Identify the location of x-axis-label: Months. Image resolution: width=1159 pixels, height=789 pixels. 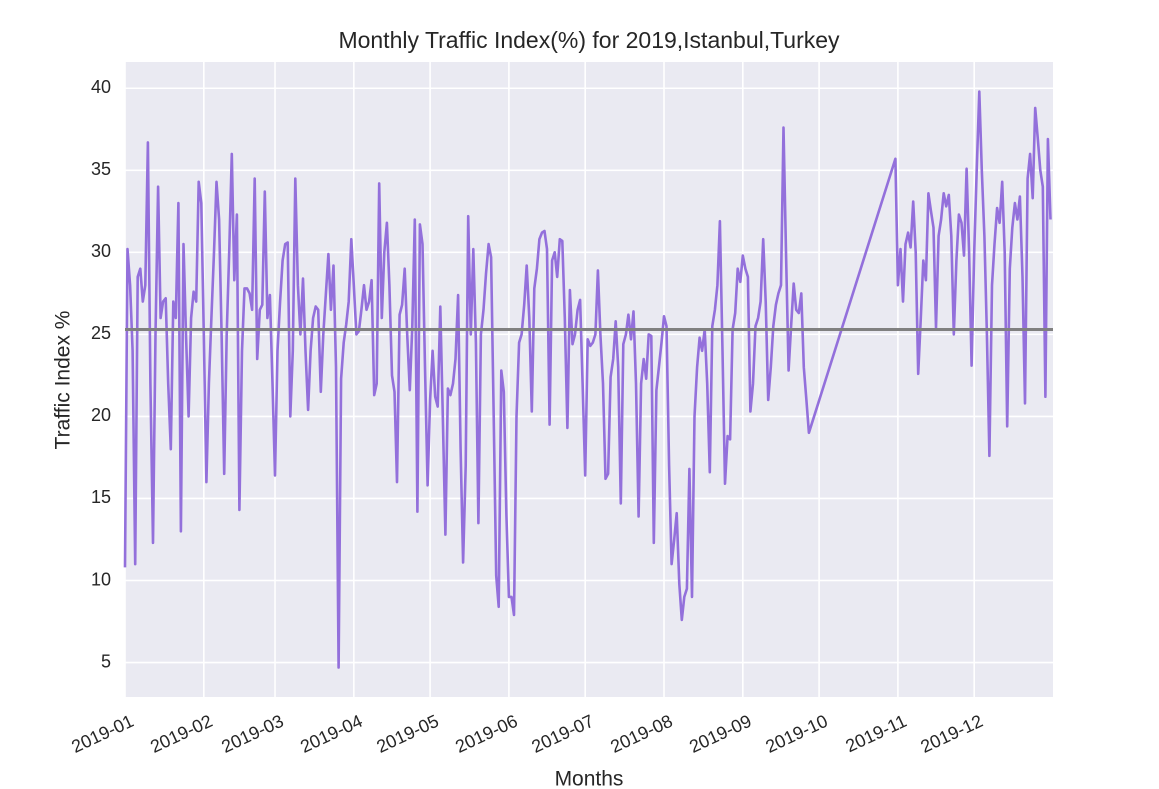
(589, 778).